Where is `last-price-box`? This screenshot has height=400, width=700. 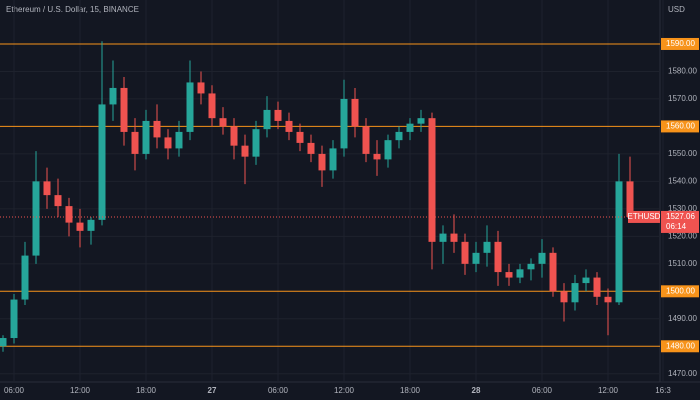 last-price-box is located at coordinates (680, 221).